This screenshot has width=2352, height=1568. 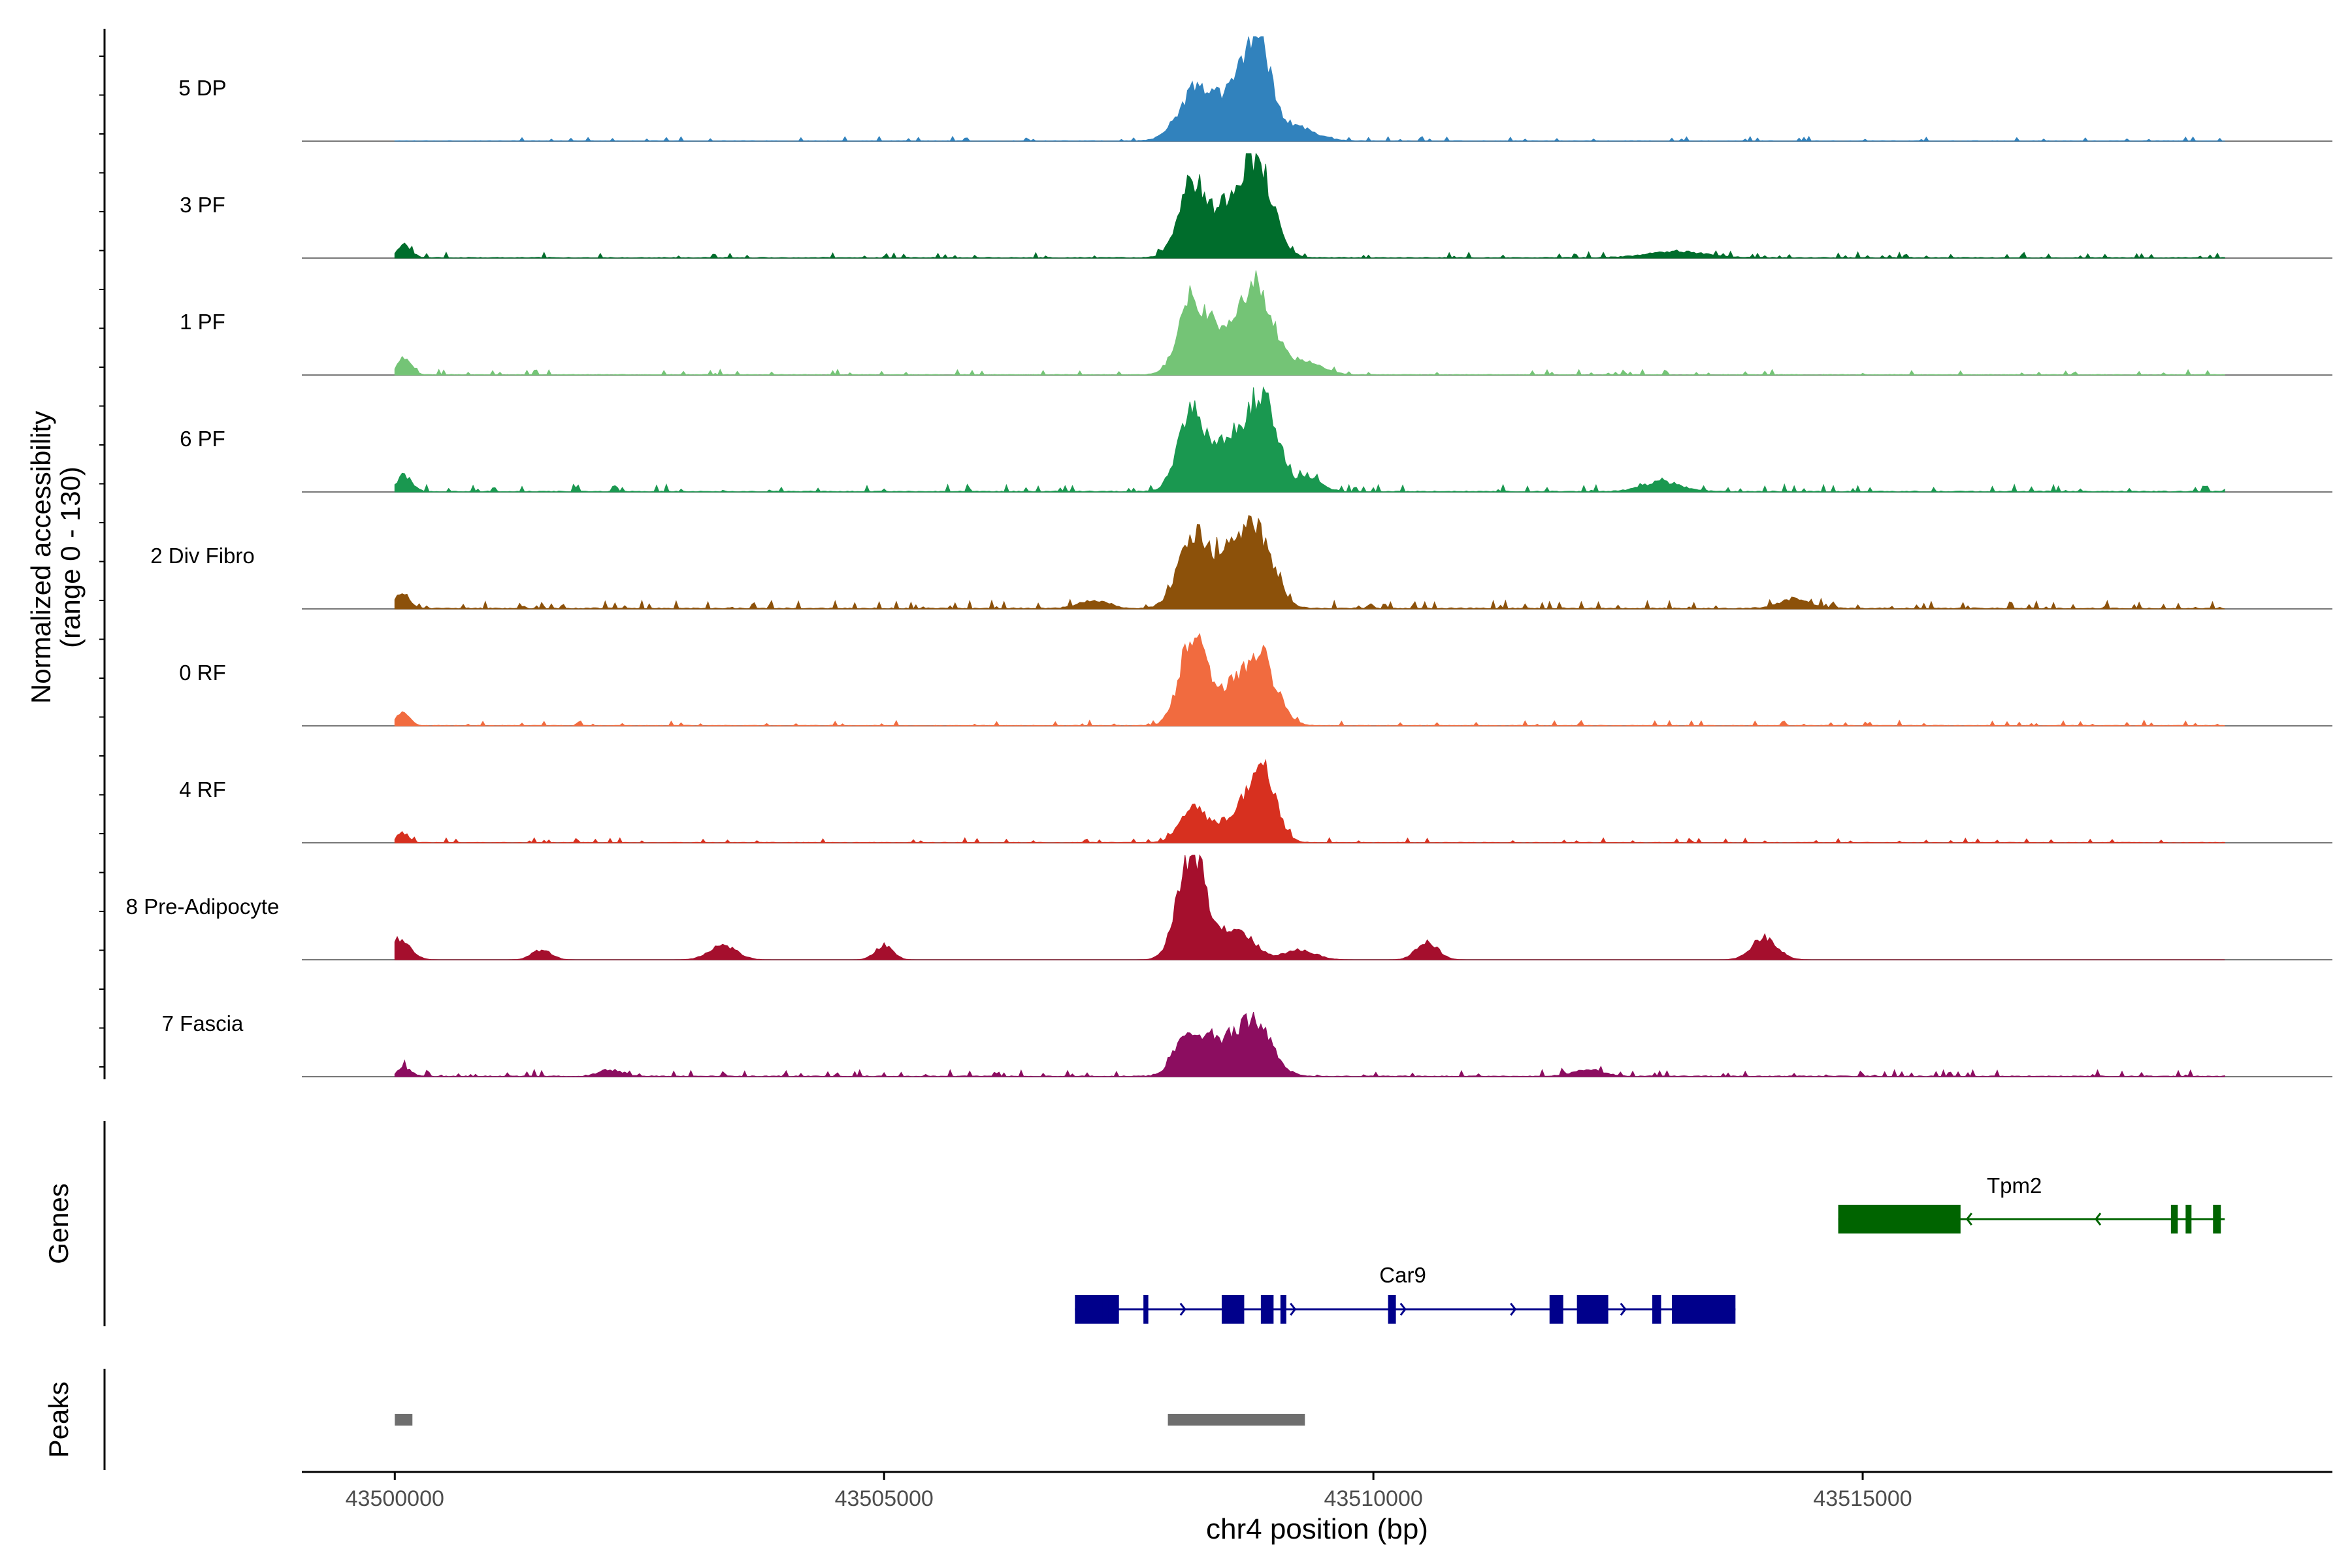 I want to click on track-4-rf: 4 RF, so click(x=1255, y=801).